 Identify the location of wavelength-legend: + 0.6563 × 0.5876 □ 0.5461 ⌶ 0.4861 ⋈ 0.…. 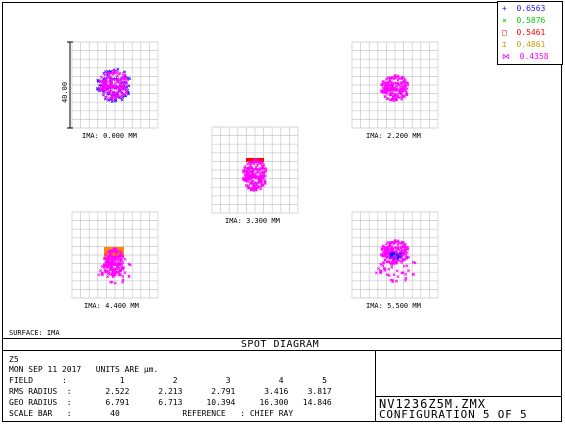
(530, 33).